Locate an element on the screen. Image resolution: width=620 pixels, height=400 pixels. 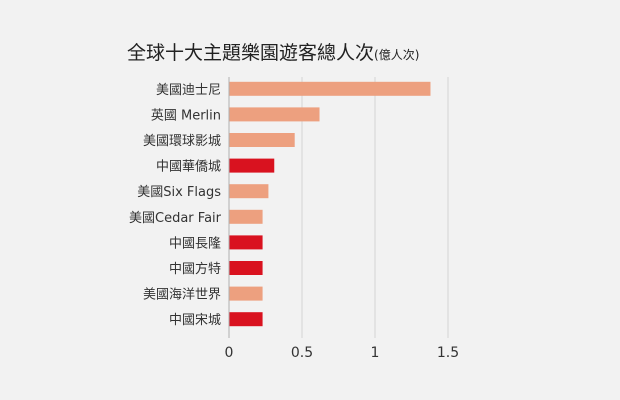
category-label: 美國迪士尼 is located at coordinates (188, 90).